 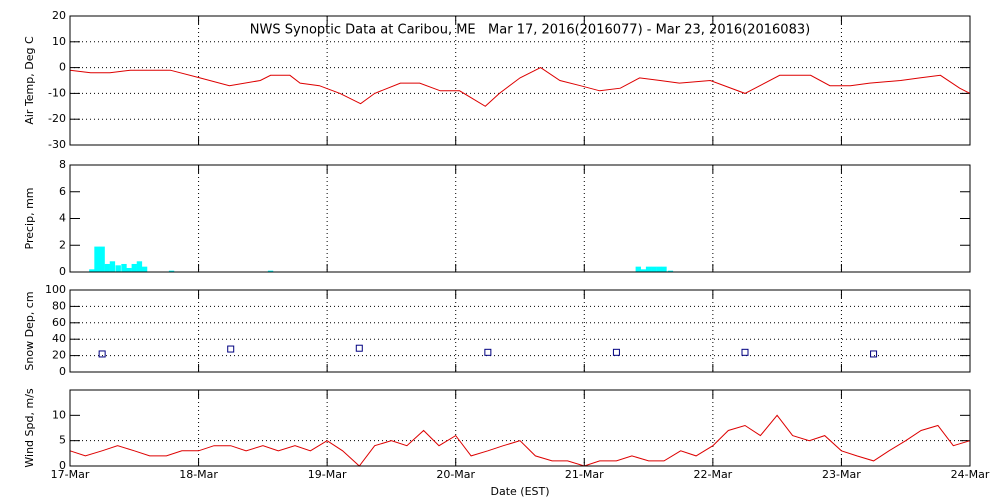 What do you see at coordinates (57, 92) in the screenshot?
I see `y-tick-label: -10` at bounding box center [57, 92].